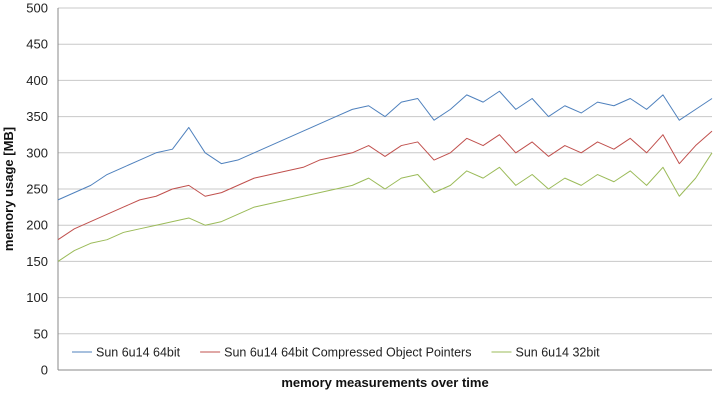 This screenshot has width=720, height=400. I want to click on y-tick-label: 150, so click(37, 261).